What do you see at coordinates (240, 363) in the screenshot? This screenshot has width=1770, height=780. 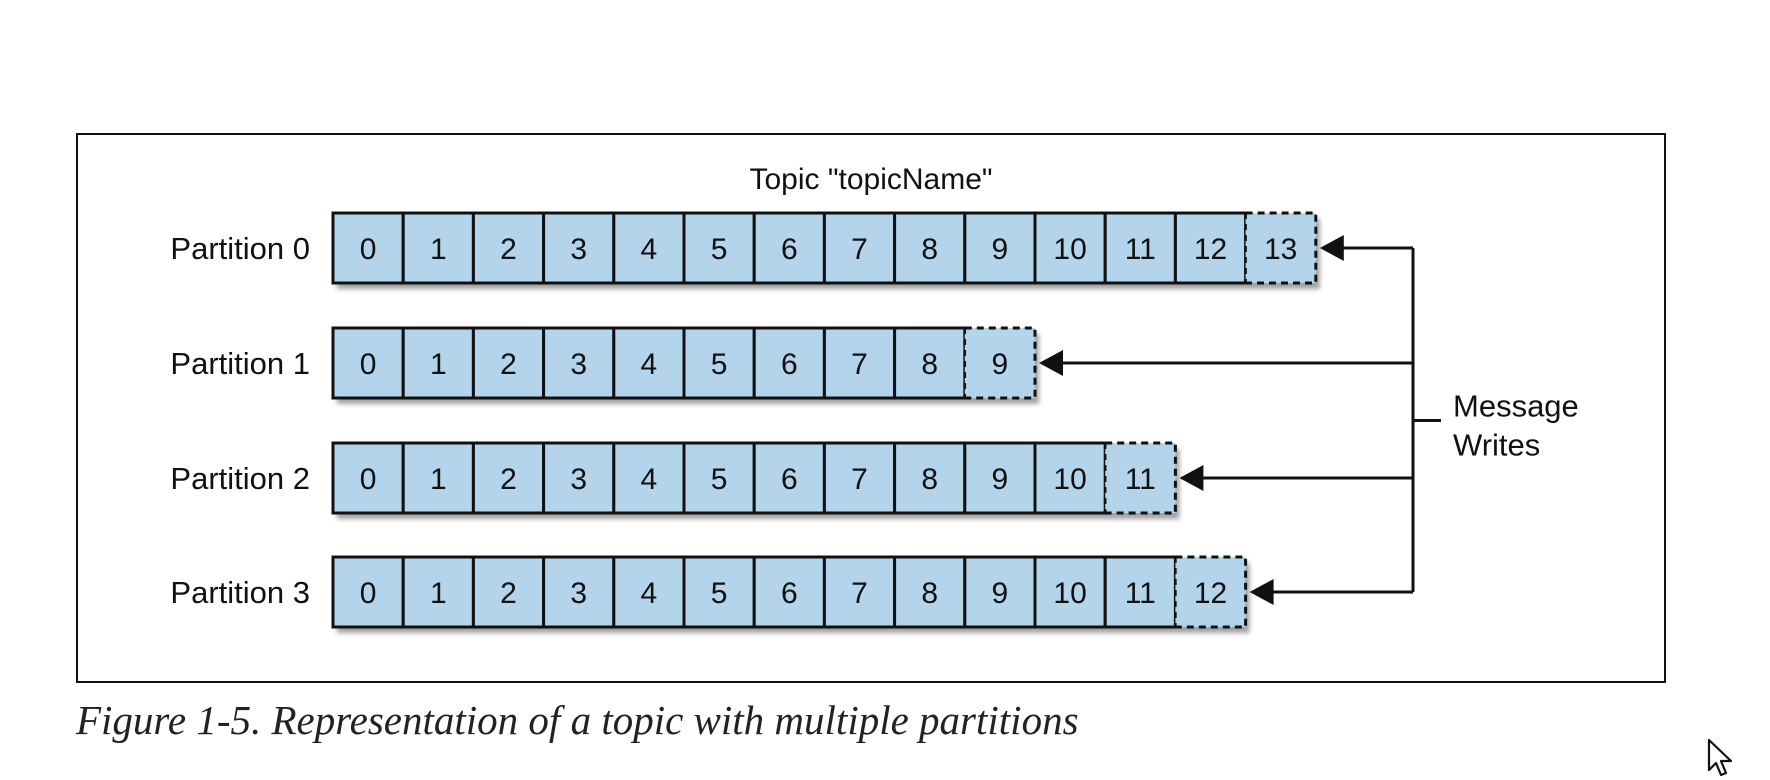 I see `partition-label: Partition 1` at bounding box center [240, 363].